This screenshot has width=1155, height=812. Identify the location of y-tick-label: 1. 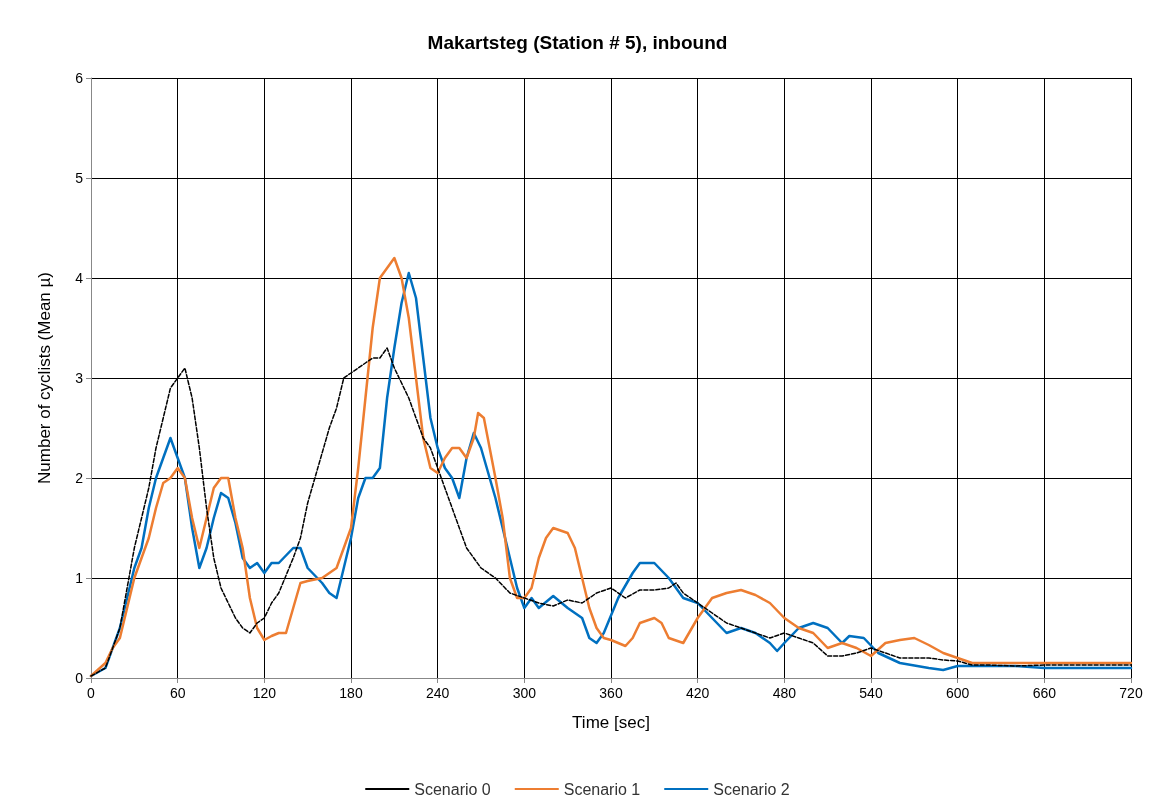
(79, 578).